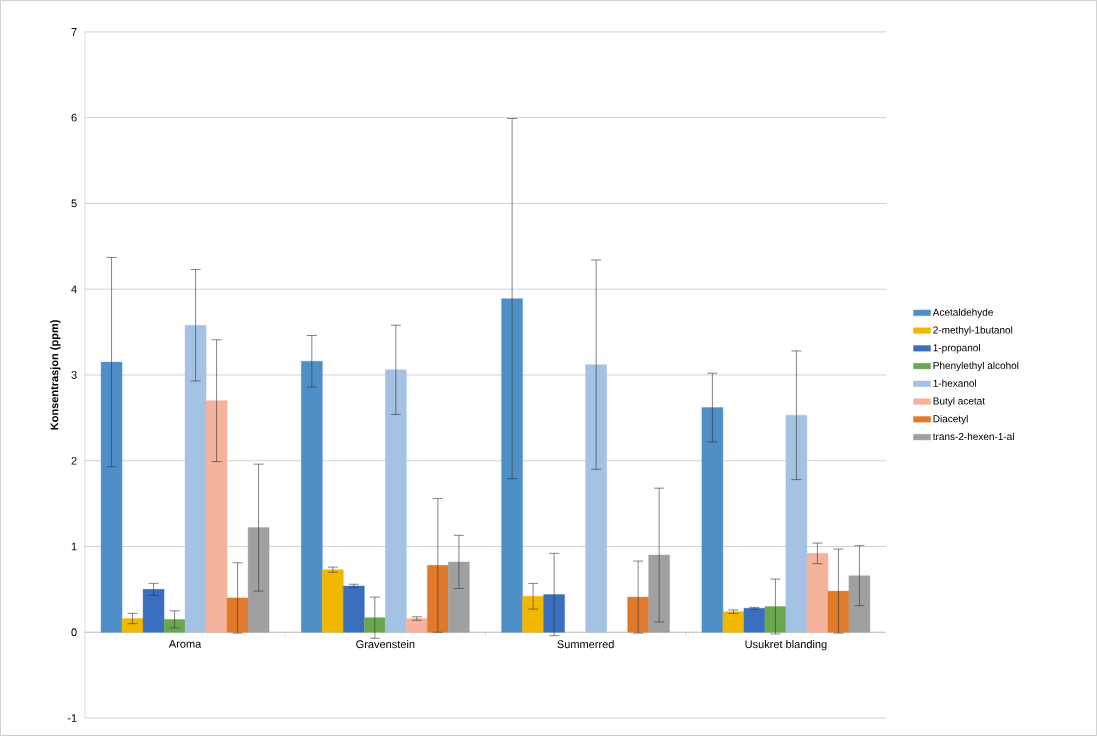  What do you see at coordinates (74, 632) in the screenshot?
I see `y-tick-label: 0` at bounding box center [74, 632].